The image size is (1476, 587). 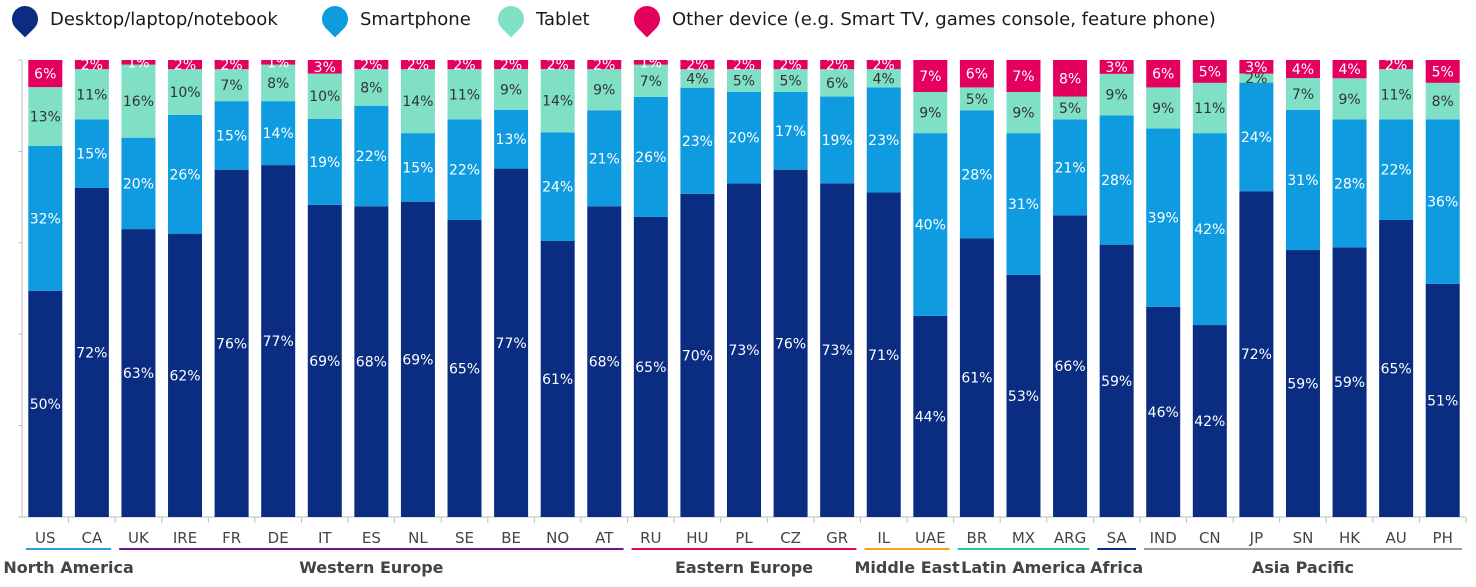 What do you see at coordinates (464, 368) in the screenshot?
I see `bar-segment-se-desktop` at bounding box center [464, 368].